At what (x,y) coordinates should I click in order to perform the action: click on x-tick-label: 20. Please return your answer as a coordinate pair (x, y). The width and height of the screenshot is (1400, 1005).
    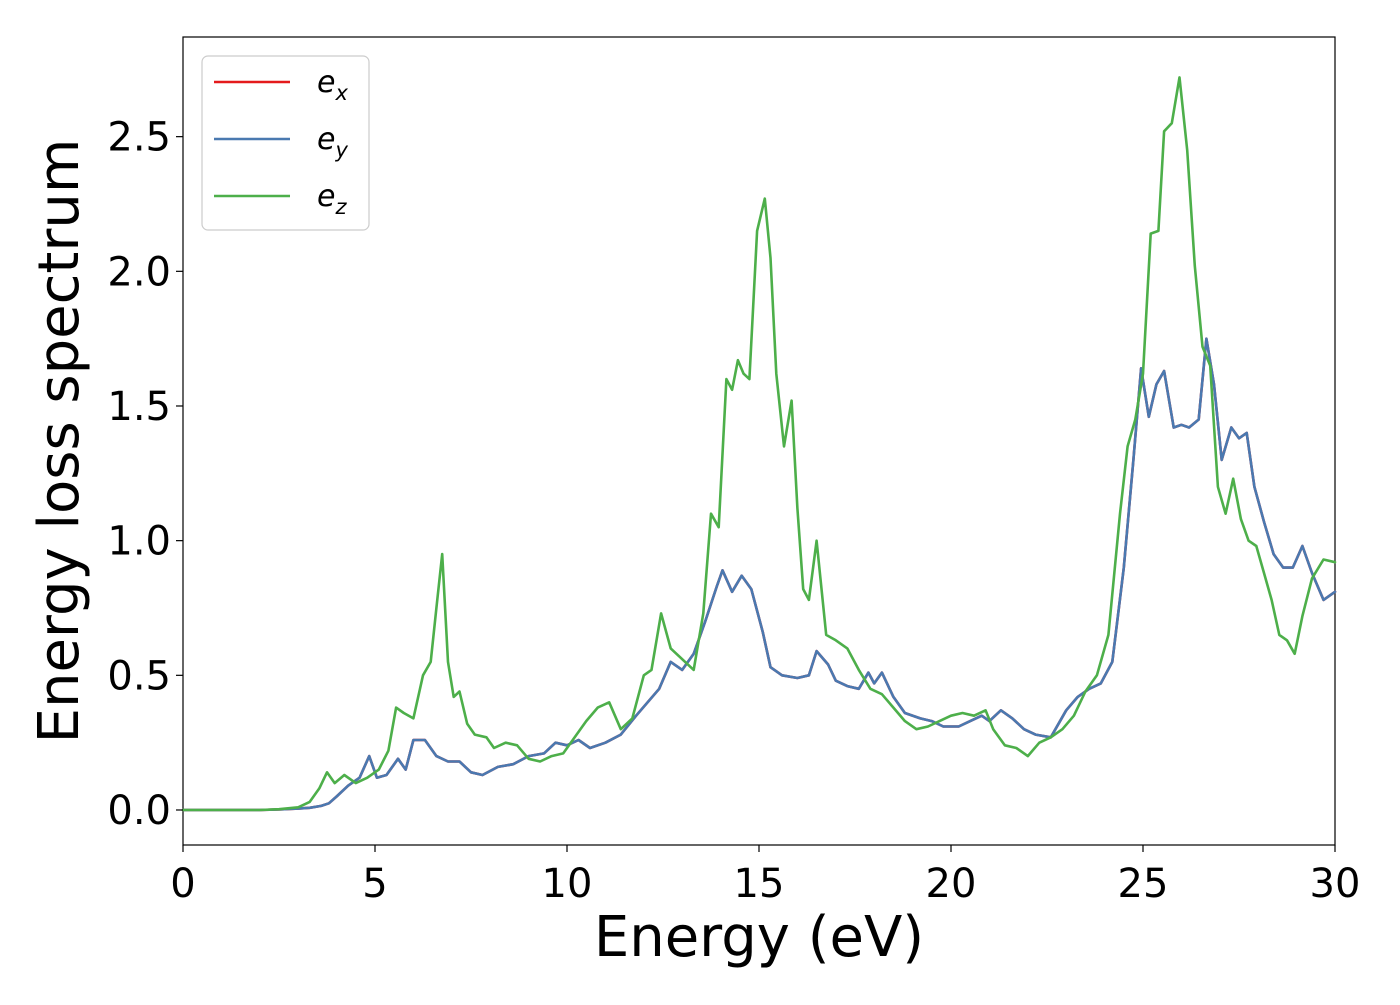
    Looking at the image, I should click on (951, 884).